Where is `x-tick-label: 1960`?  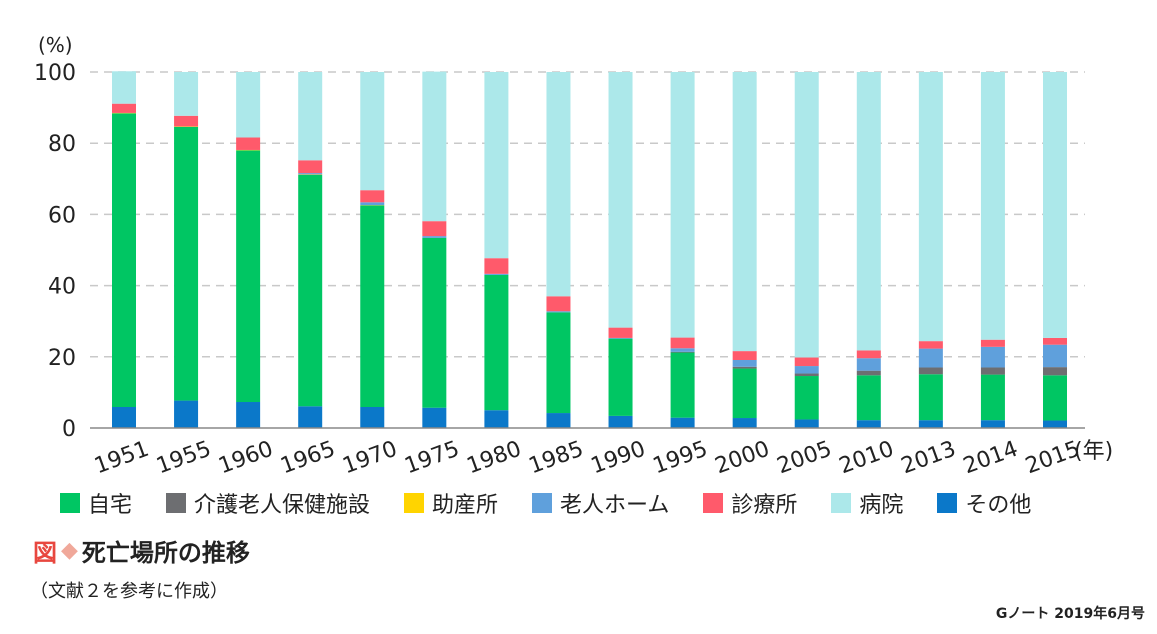
x-tick-label: 1960 is located at coordinates (245, 458).